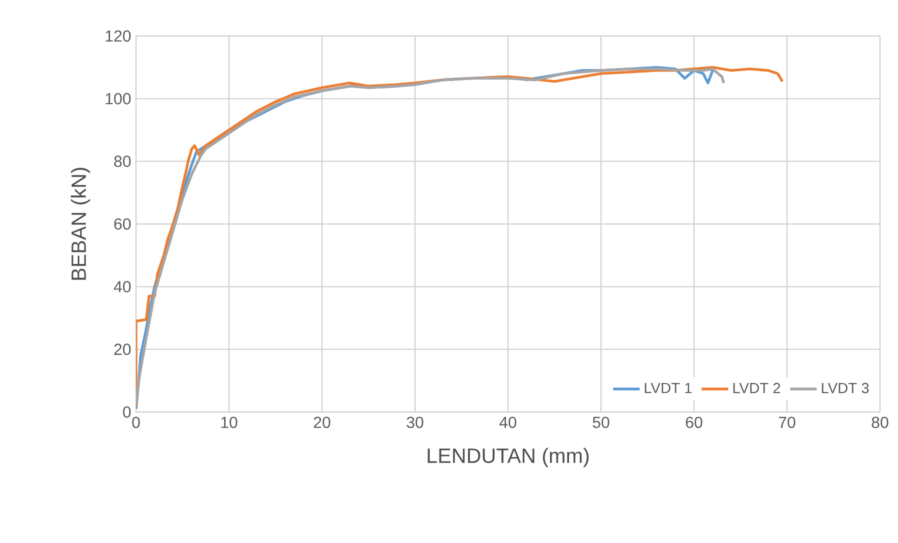  I want to click on y-tick-label: 80, so click(122, 161).